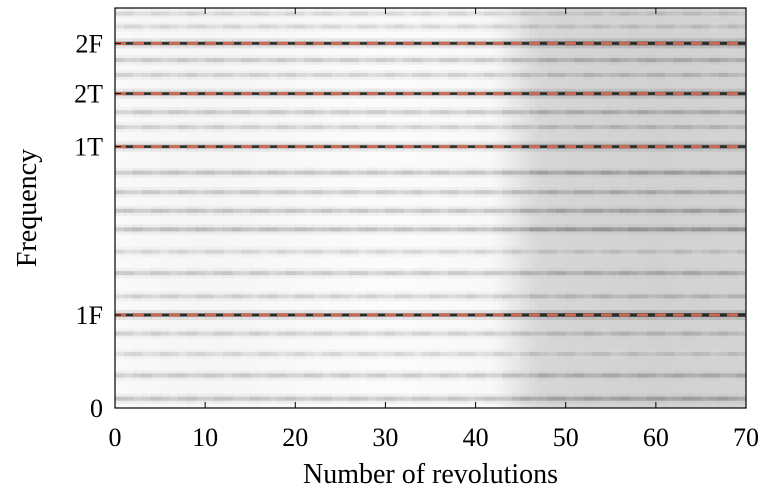 This screenshot has height=493, width=766. Describe the element at coordinates (430, 398) in the screenshot. I see `spectral-band` at that location.